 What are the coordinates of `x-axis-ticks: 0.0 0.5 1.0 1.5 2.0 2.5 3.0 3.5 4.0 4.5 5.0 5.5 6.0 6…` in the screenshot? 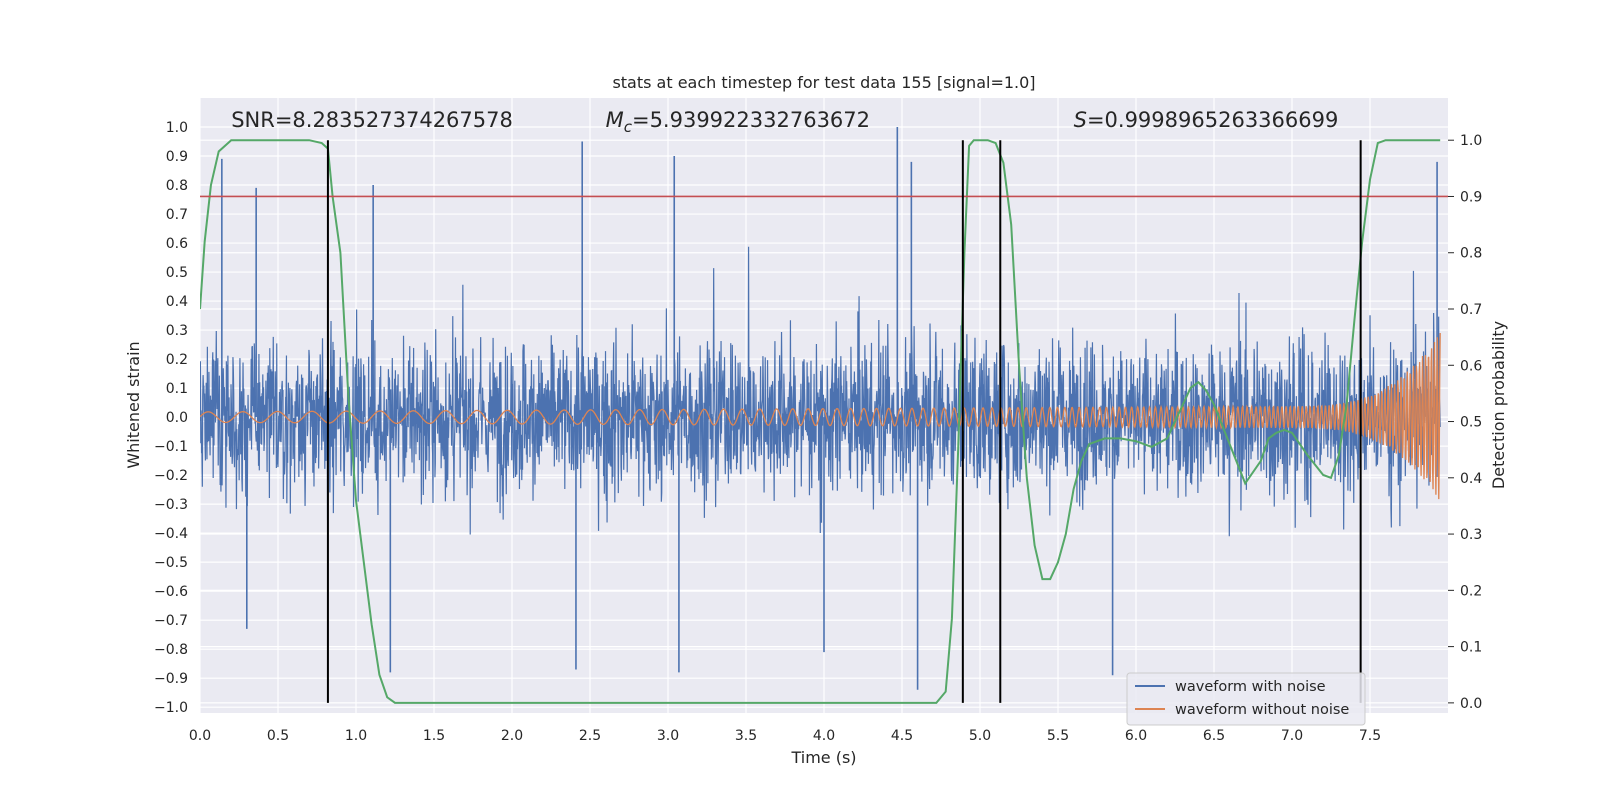 It's located at (785, 736).